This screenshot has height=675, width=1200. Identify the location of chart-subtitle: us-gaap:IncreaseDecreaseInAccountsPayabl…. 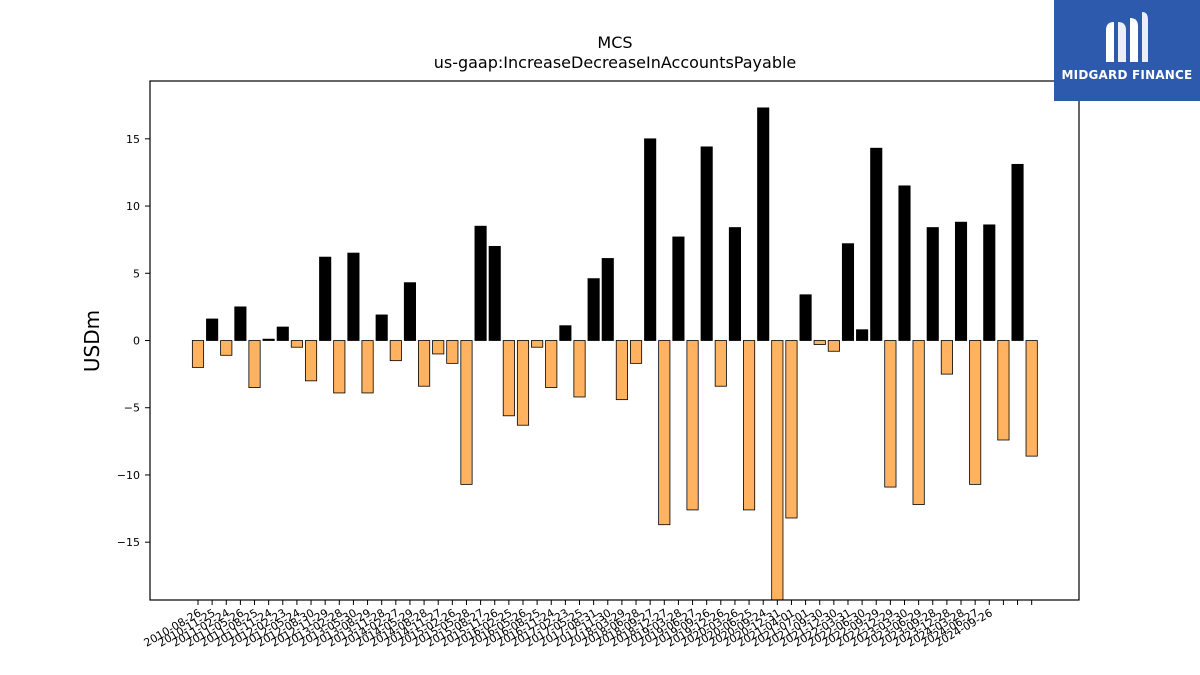
(615, 62).